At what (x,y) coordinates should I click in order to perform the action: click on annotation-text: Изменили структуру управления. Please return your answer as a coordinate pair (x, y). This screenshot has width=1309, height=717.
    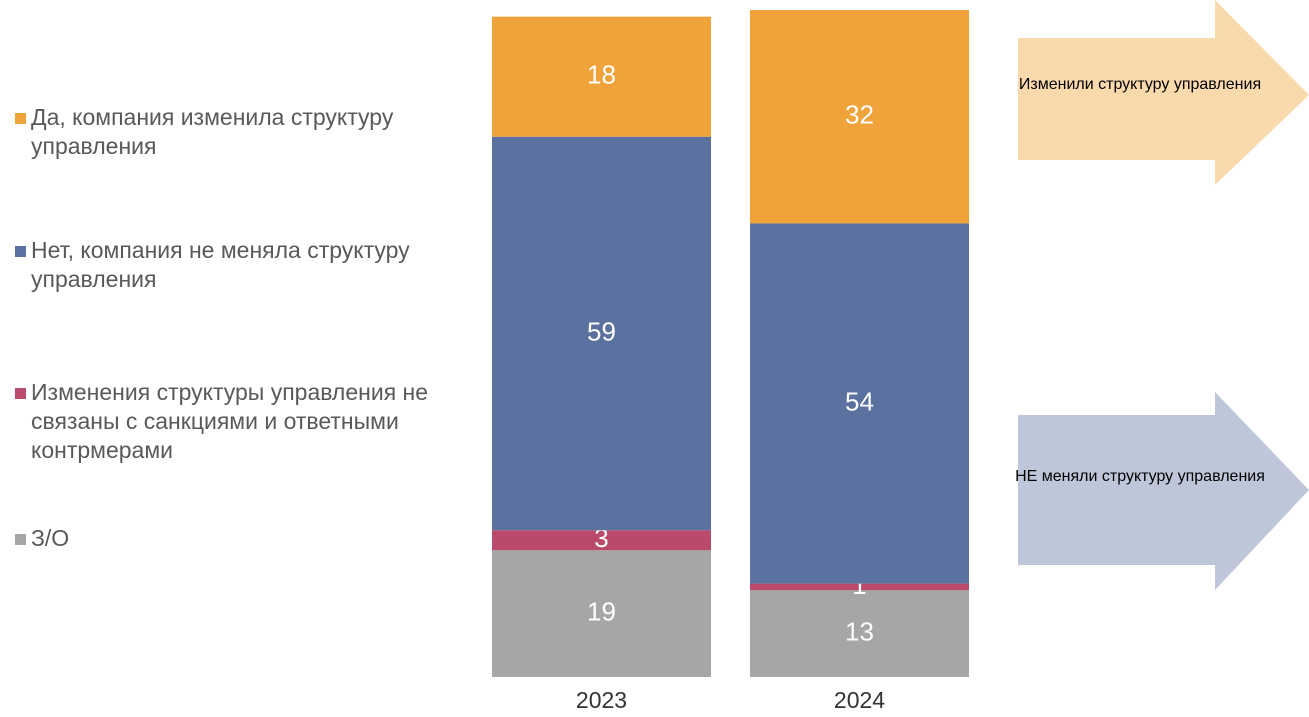
    Looking at the image, I should click on (1140, 84).